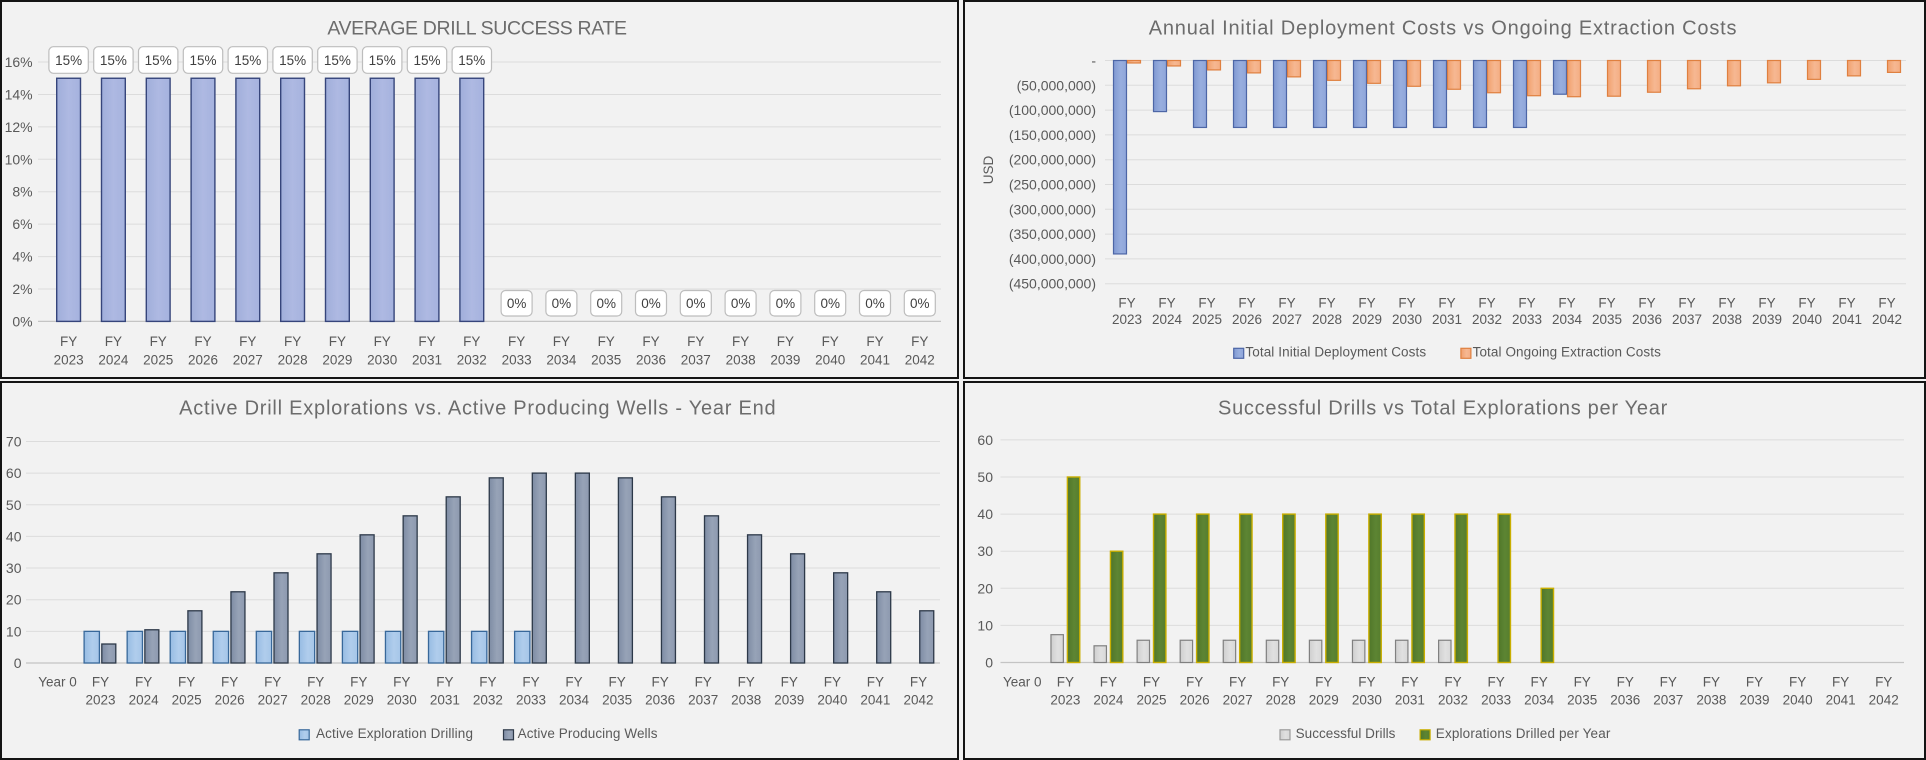 This screenshot has height=760, width=1926. What do you see at coordinates (477, 29) in the screenshot?
I see `svg-text: AVERAGE DRILL SUCCESS RATE` at bounding box center [477, 29].